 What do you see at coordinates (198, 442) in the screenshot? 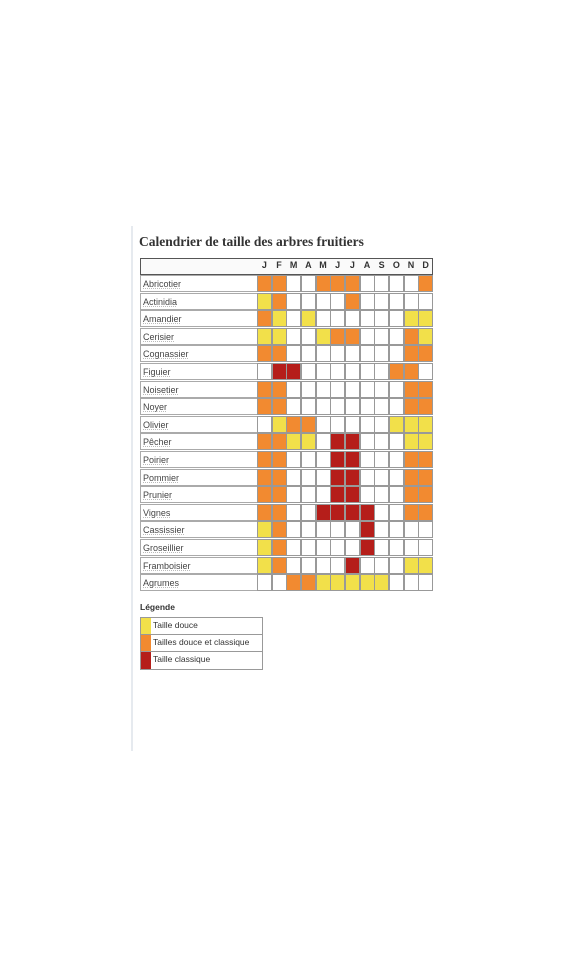
I see `tree-name-link: Pêcher` at bounding box center [198, 442].